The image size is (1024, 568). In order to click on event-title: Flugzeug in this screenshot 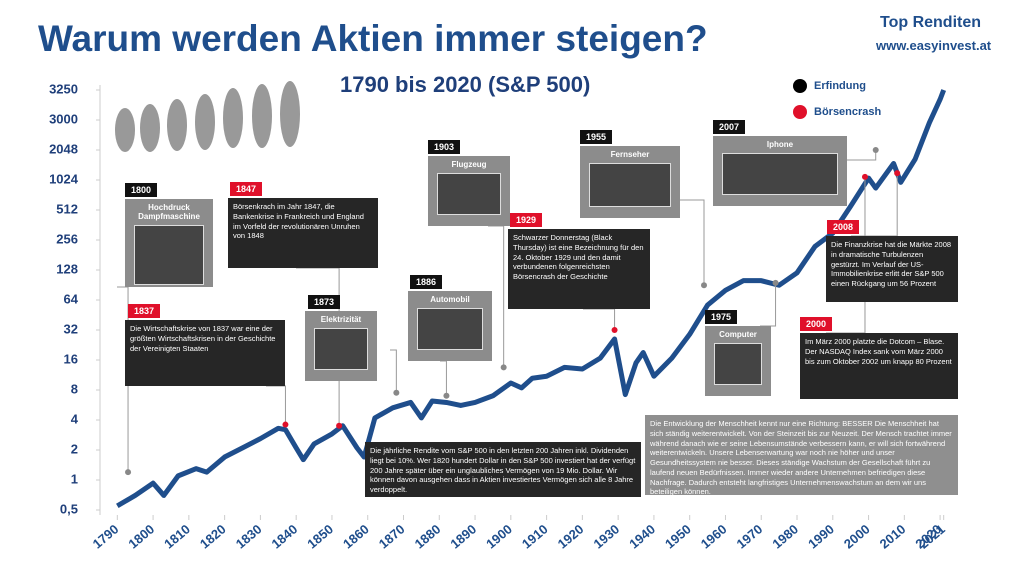, I will do `click(469, 164)`.